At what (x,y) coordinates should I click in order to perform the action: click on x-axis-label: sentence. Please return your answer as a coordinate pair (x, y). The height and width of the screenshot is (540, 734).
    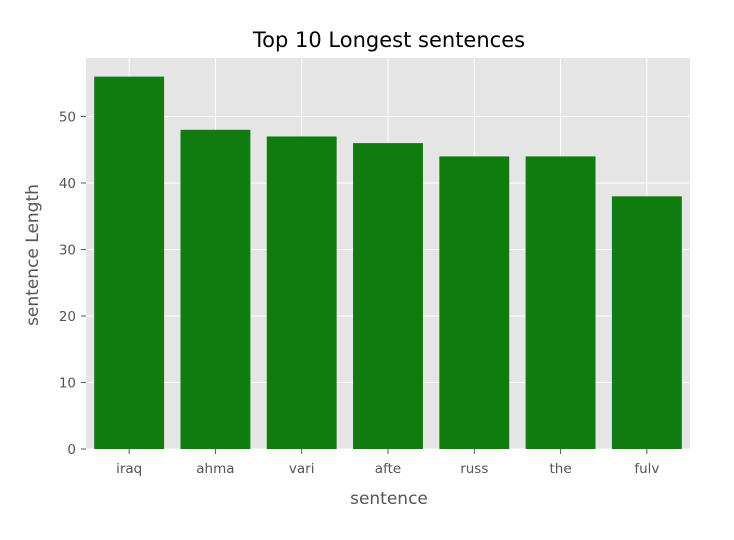
    Looking at the image, I should click on (389, 499).